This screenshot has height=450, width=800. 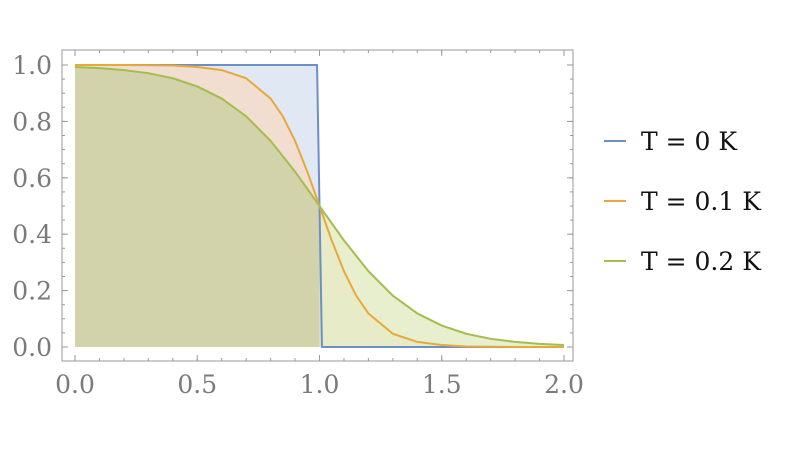 I want to click on y-tick-label: 1.0, so click(x=32, y=65).